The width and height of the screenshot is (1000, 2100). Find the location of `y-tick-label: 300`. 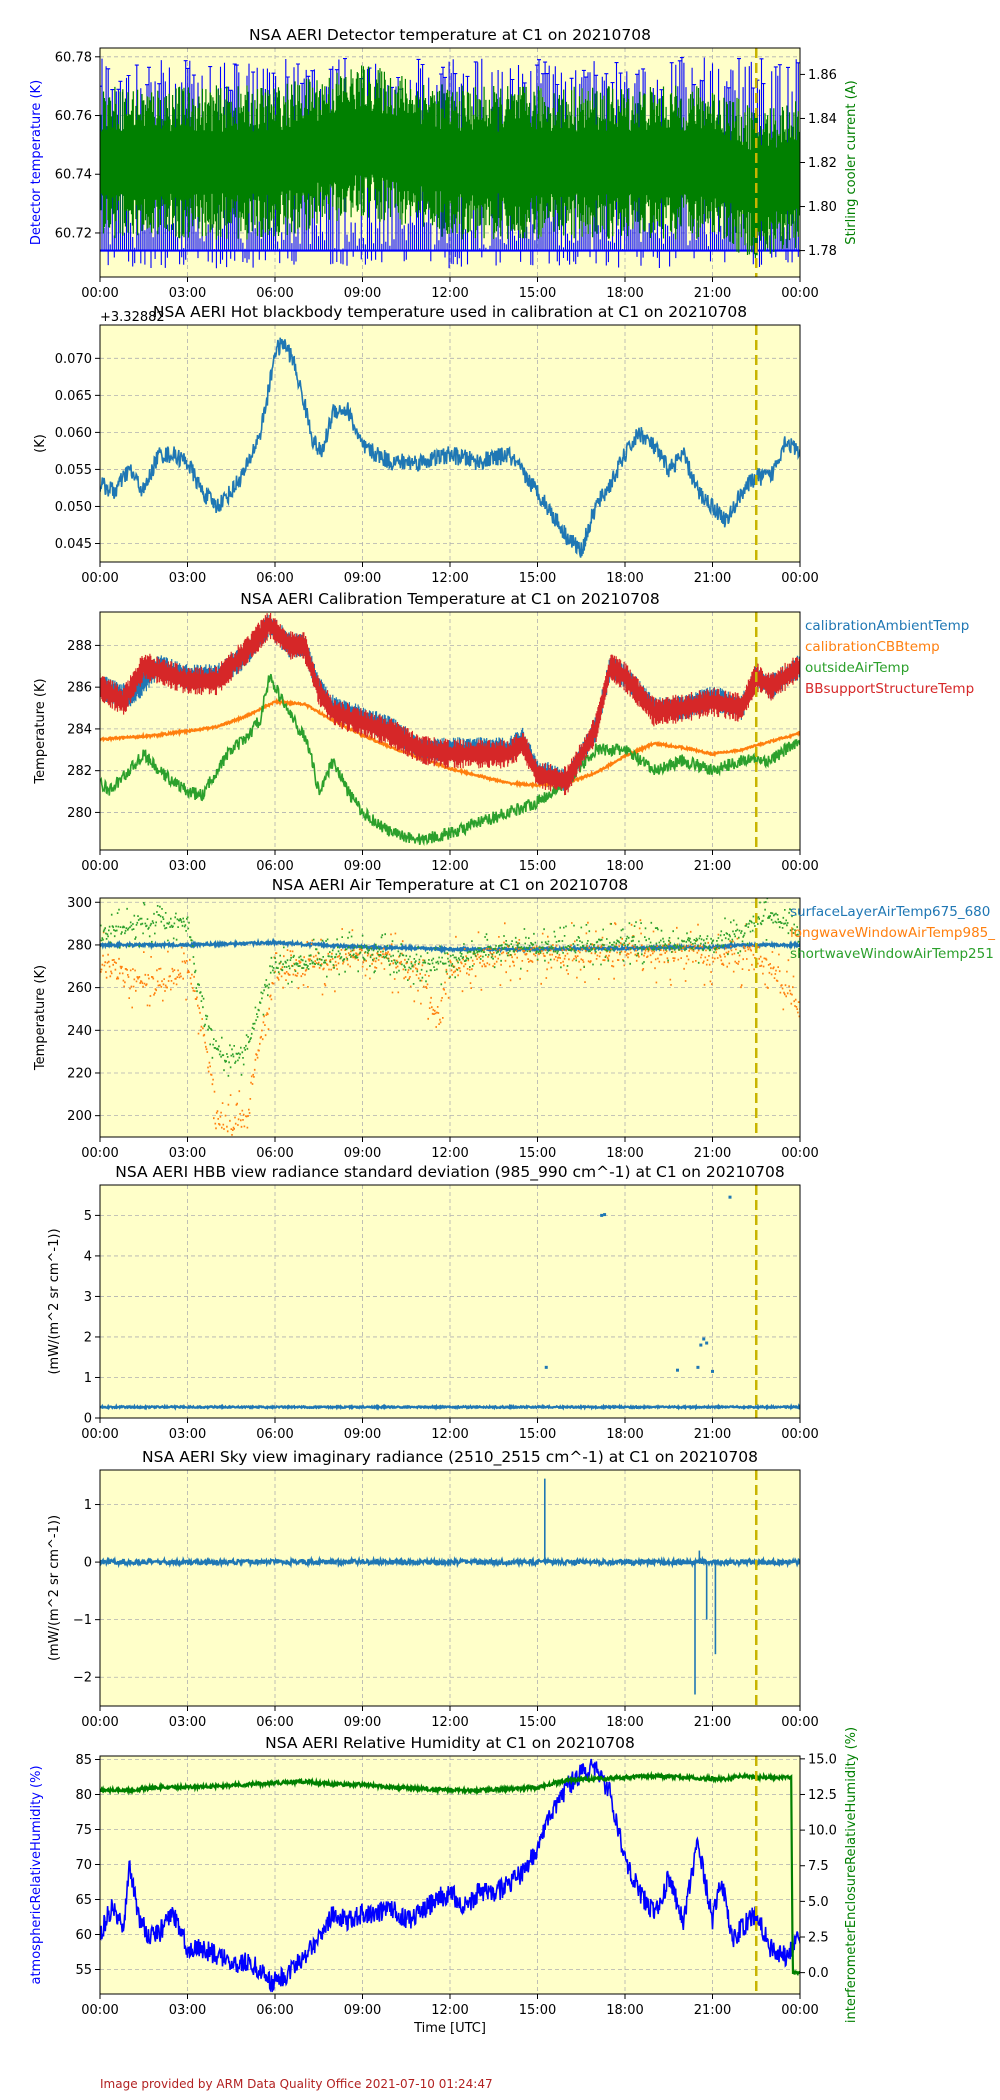

y-tick-label: 300 is located at coordinates (79, 903).